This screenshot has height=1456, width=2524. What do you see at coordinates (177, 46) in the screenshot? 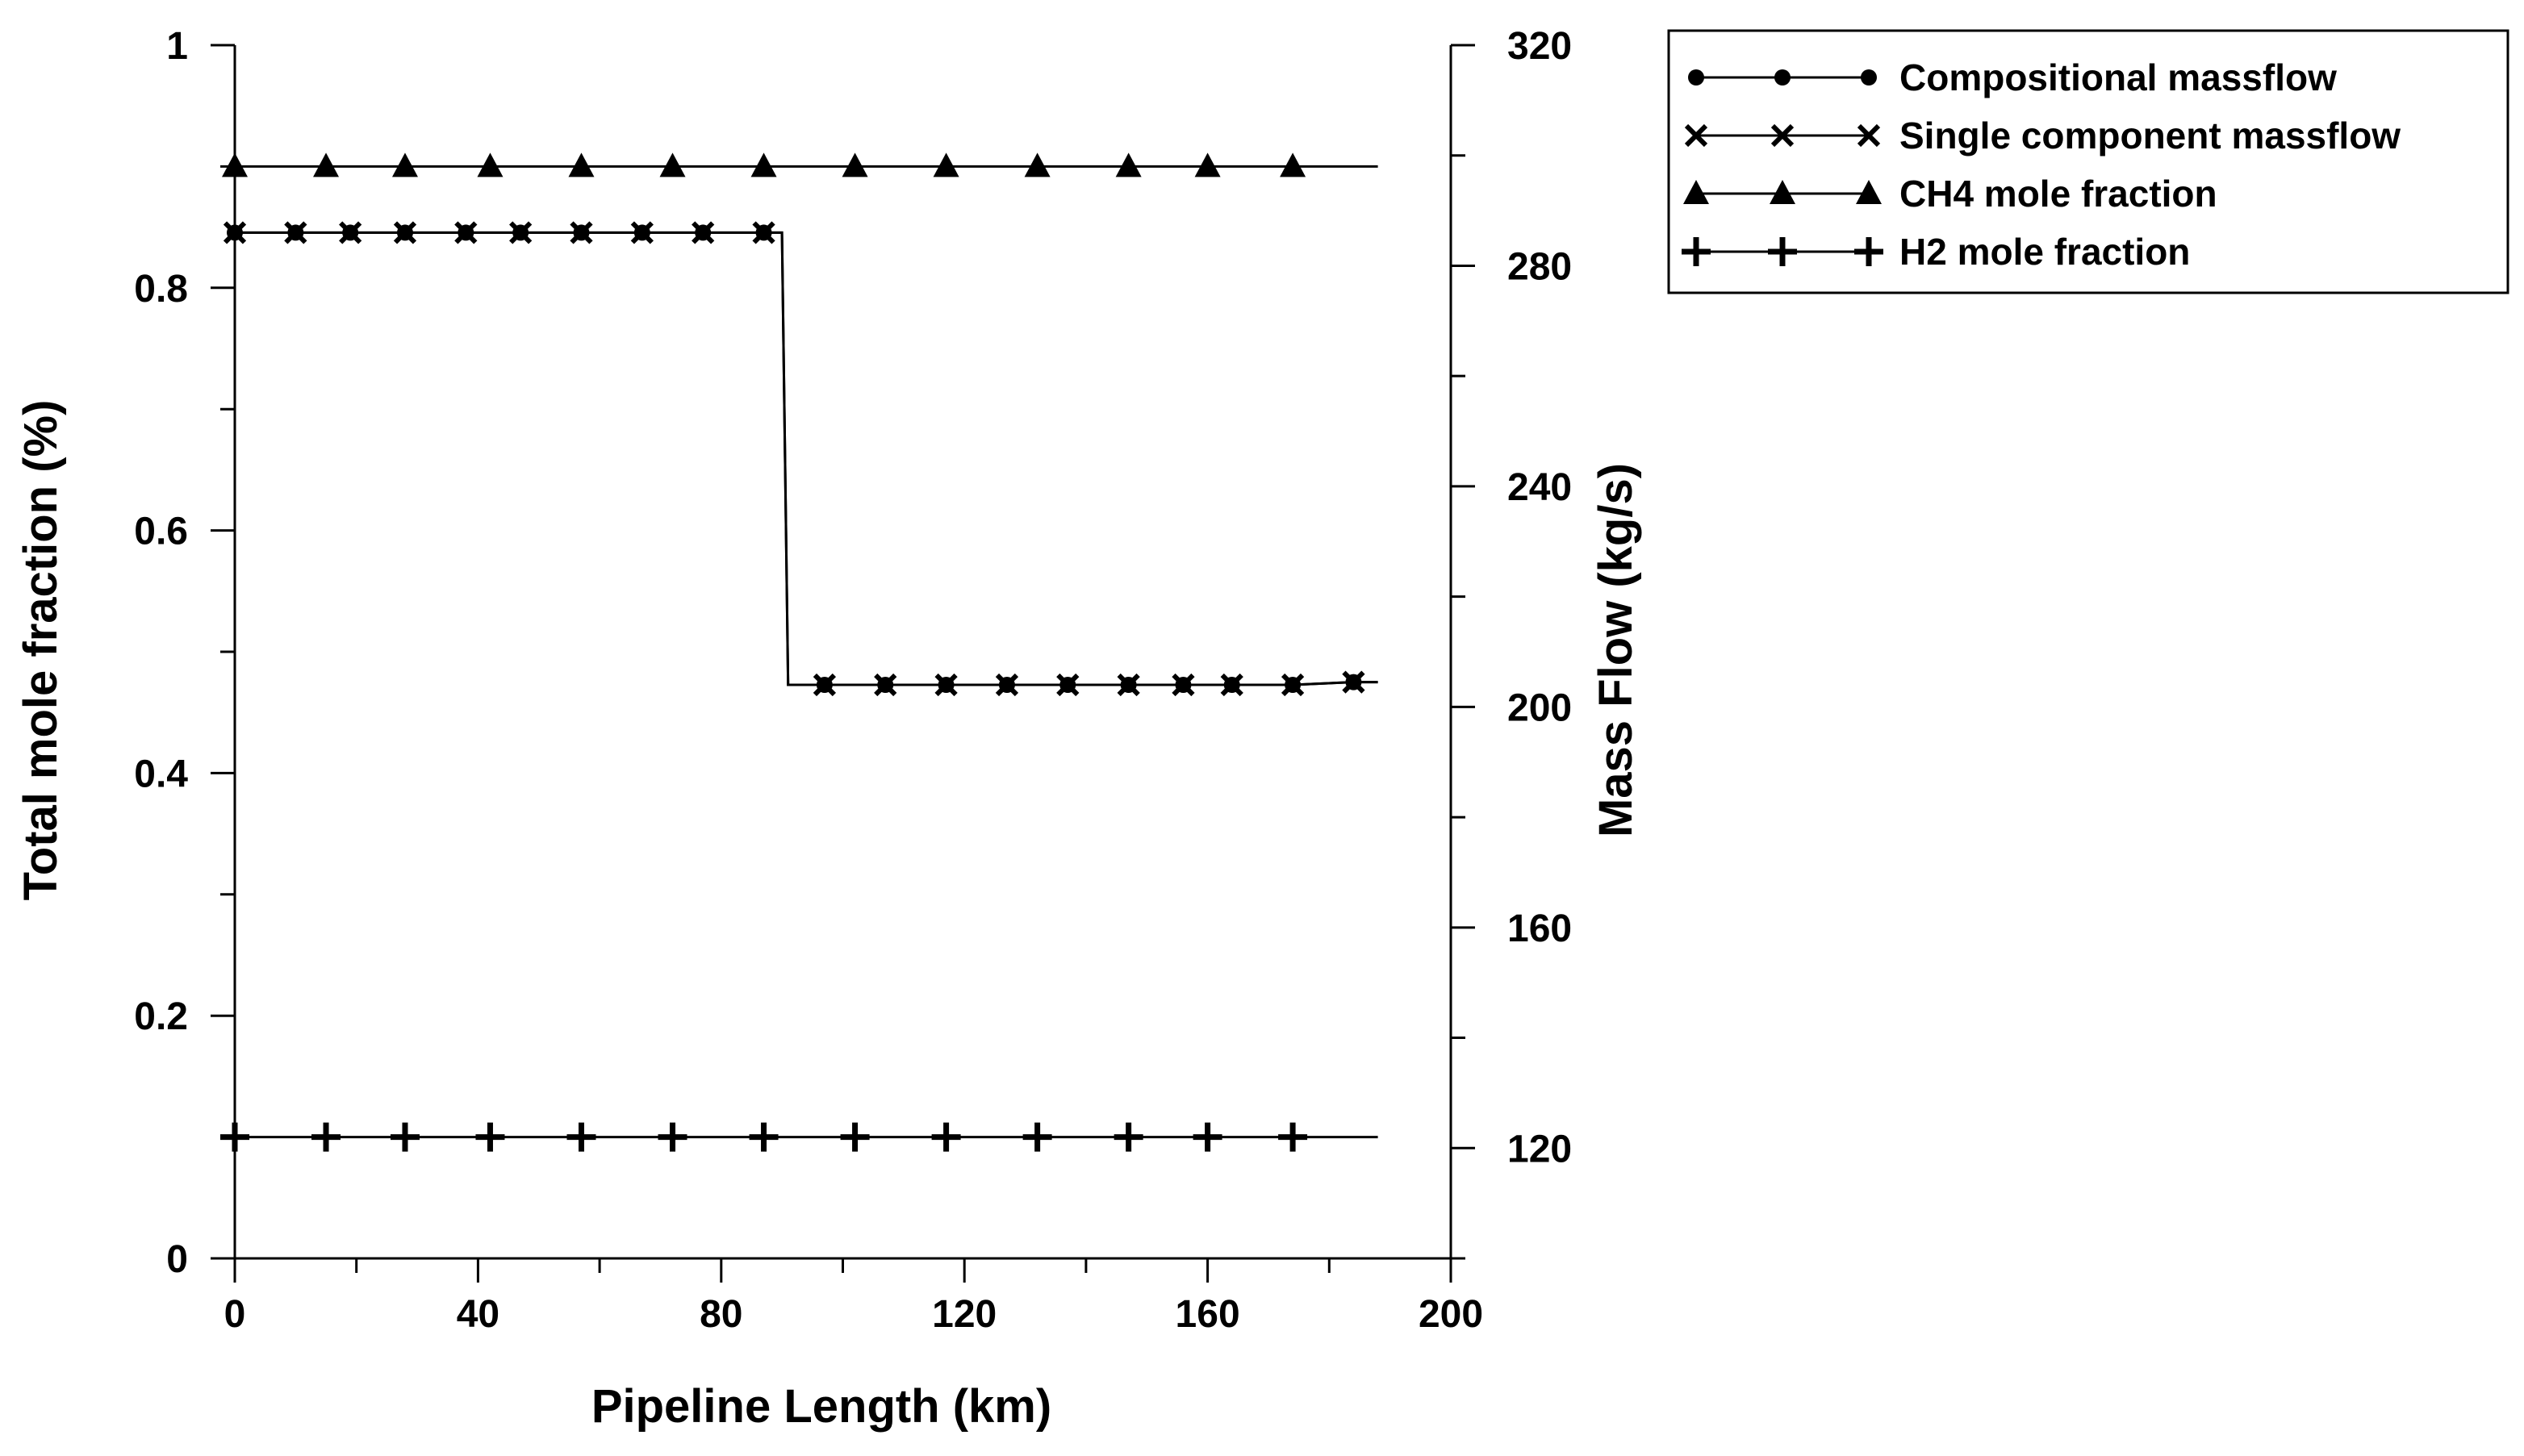
I see `y-tick-label: 1` at bounding box center [177, 46].